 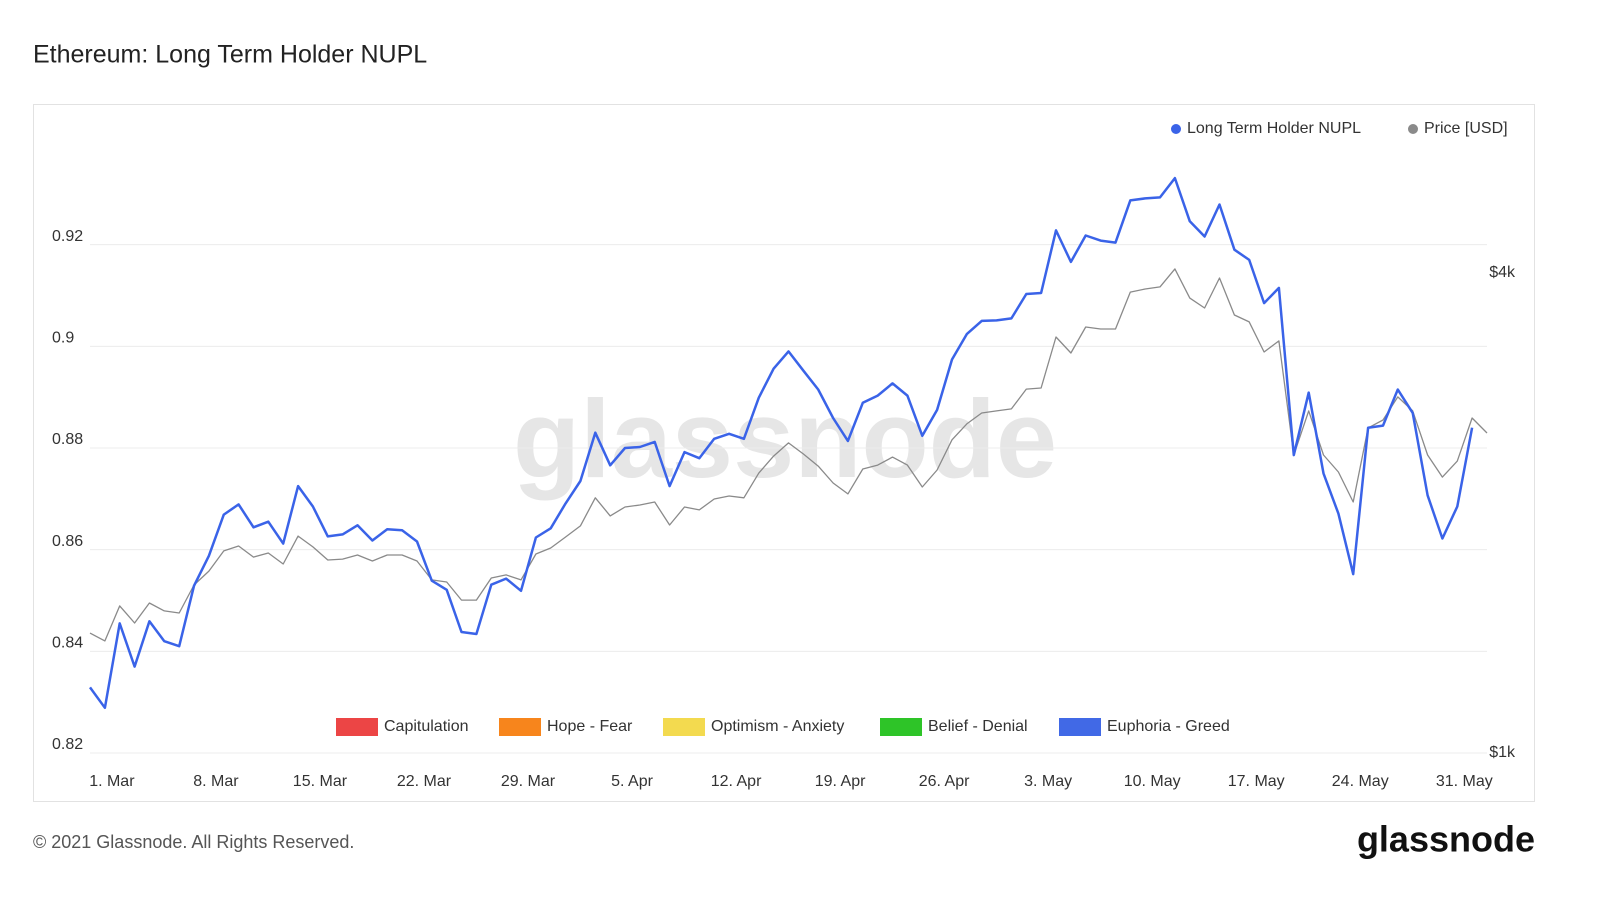 I want to click on x-tick-label: 24. May, so click(x=1360, y=781).